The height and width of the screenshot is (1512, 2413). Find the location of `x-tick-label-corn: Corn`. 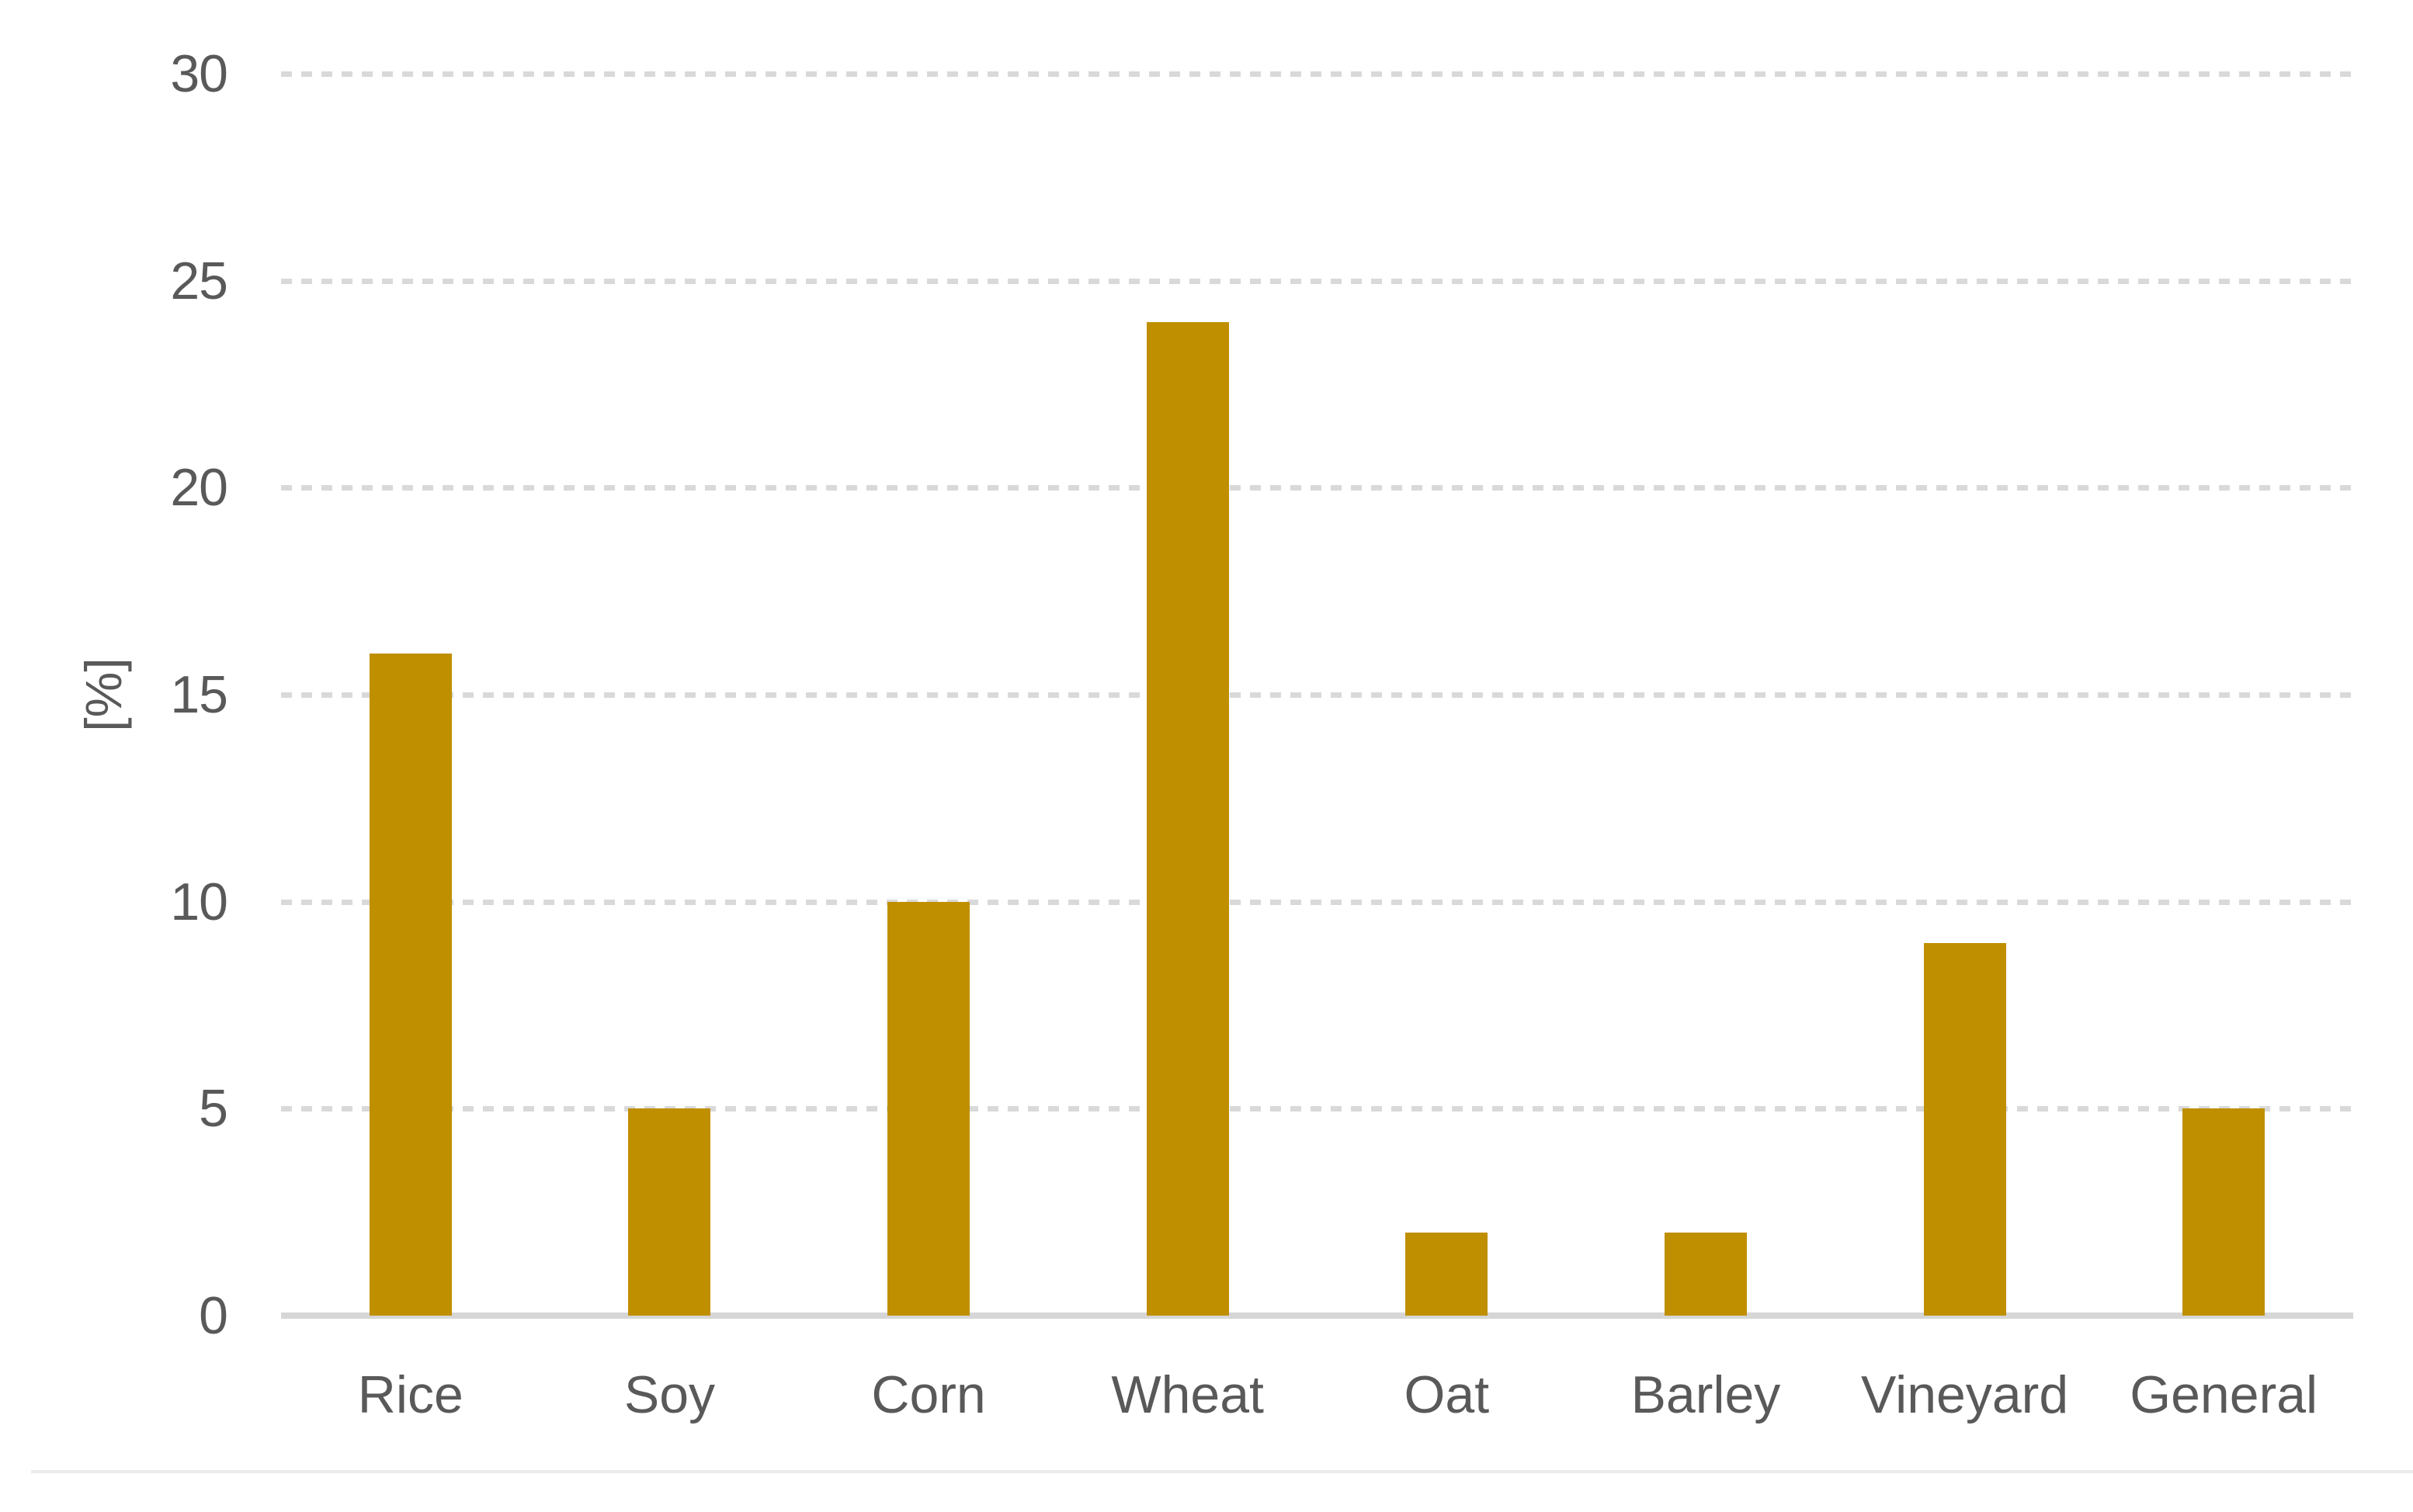

x-tick-label-corn: Corn is located at coordinates (928, 1394).